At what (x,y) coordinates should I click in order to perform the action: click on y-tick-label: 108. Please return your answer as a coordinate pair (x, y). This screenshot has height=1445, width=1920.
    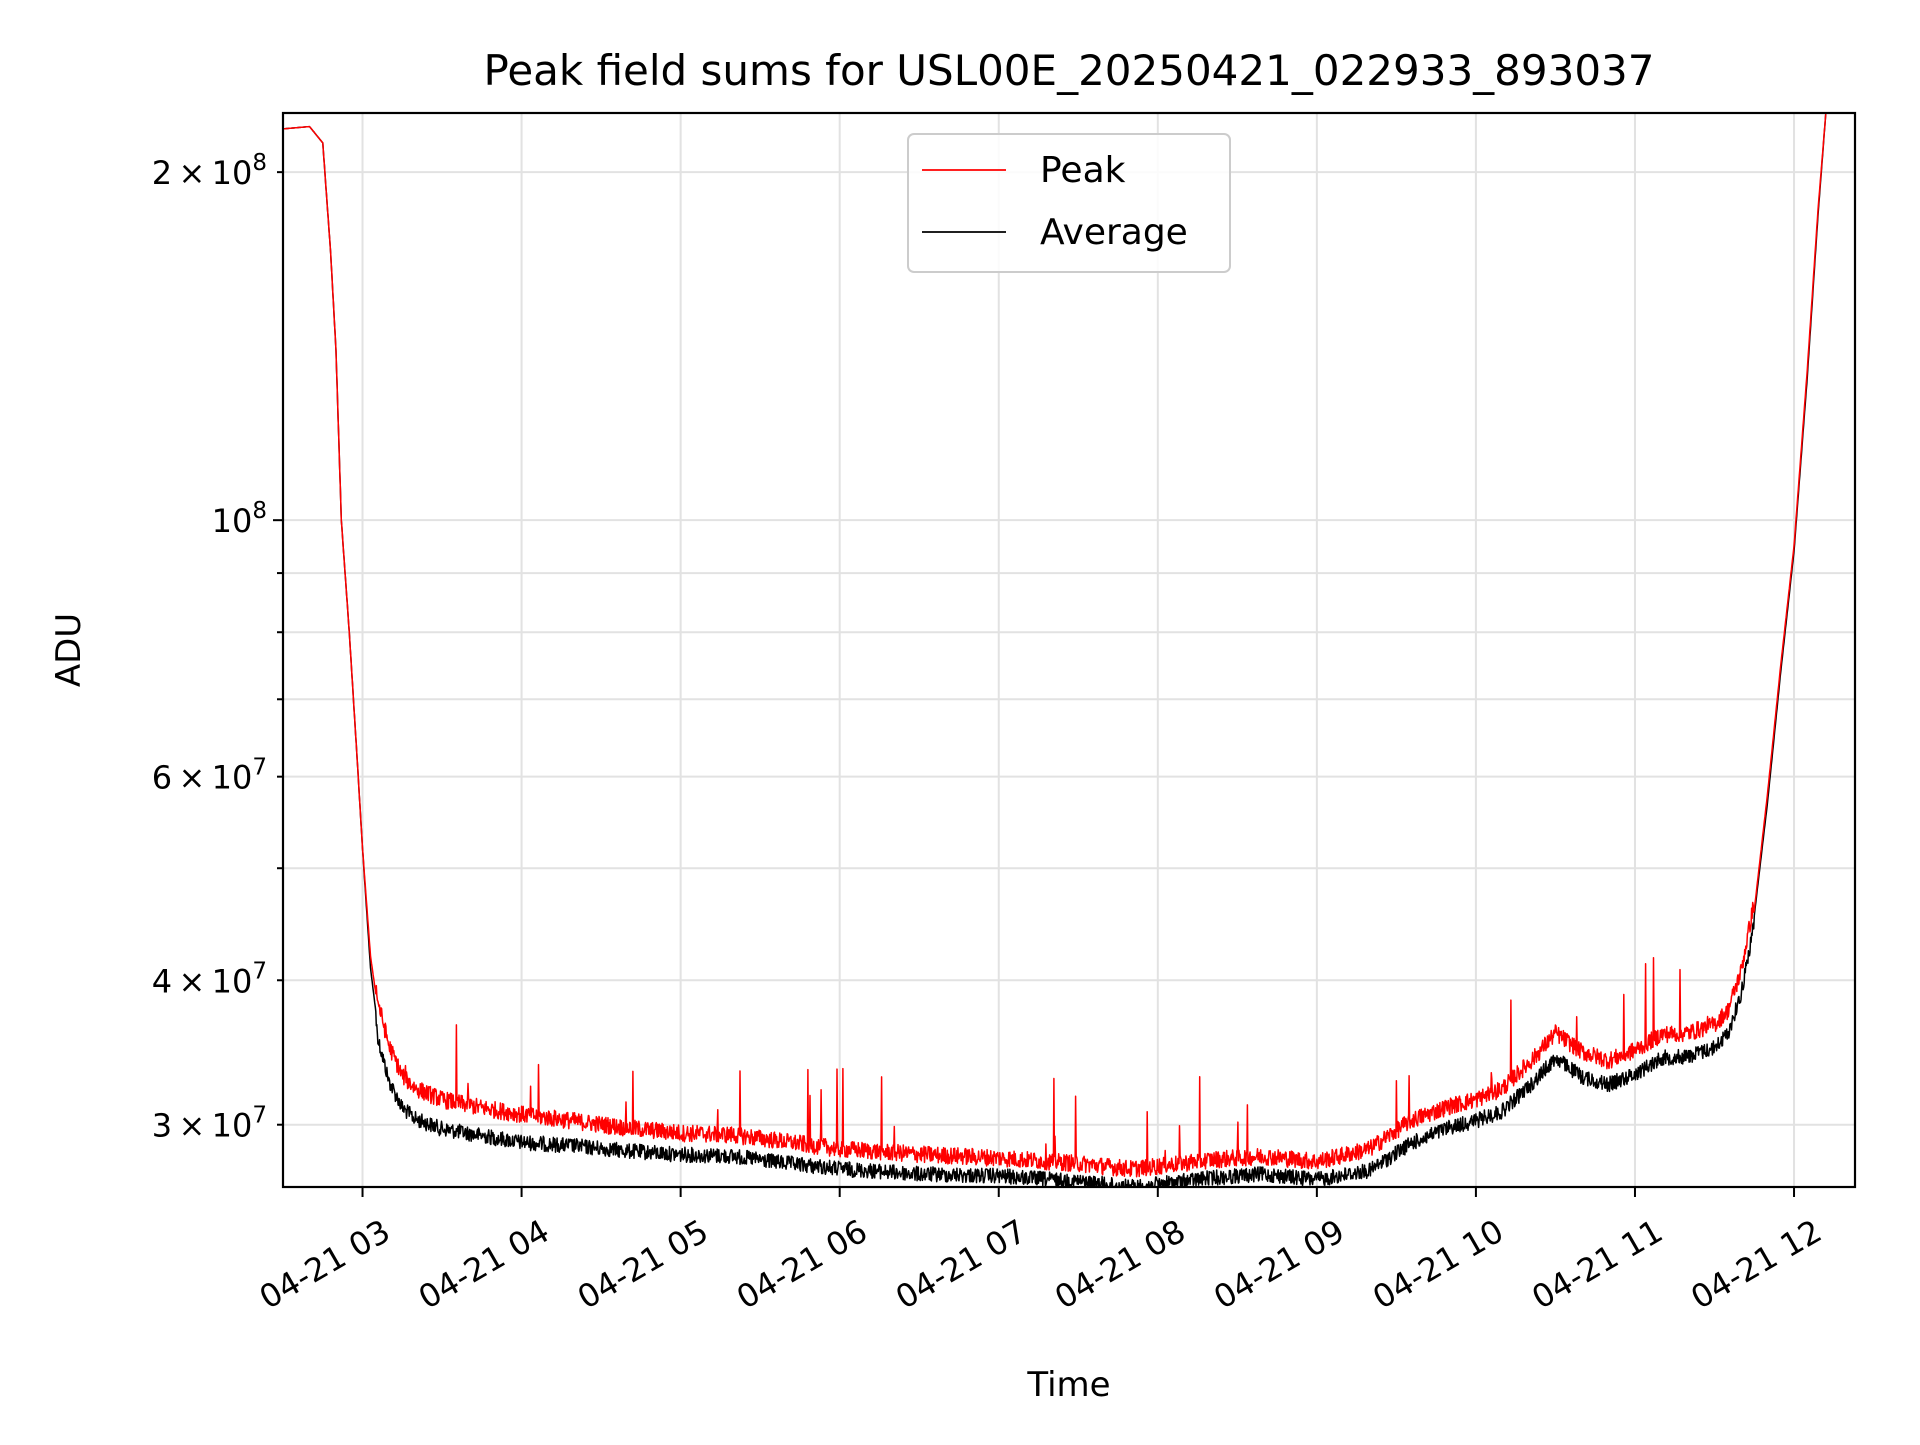
    Looking at the image, I should click on (239, 519).